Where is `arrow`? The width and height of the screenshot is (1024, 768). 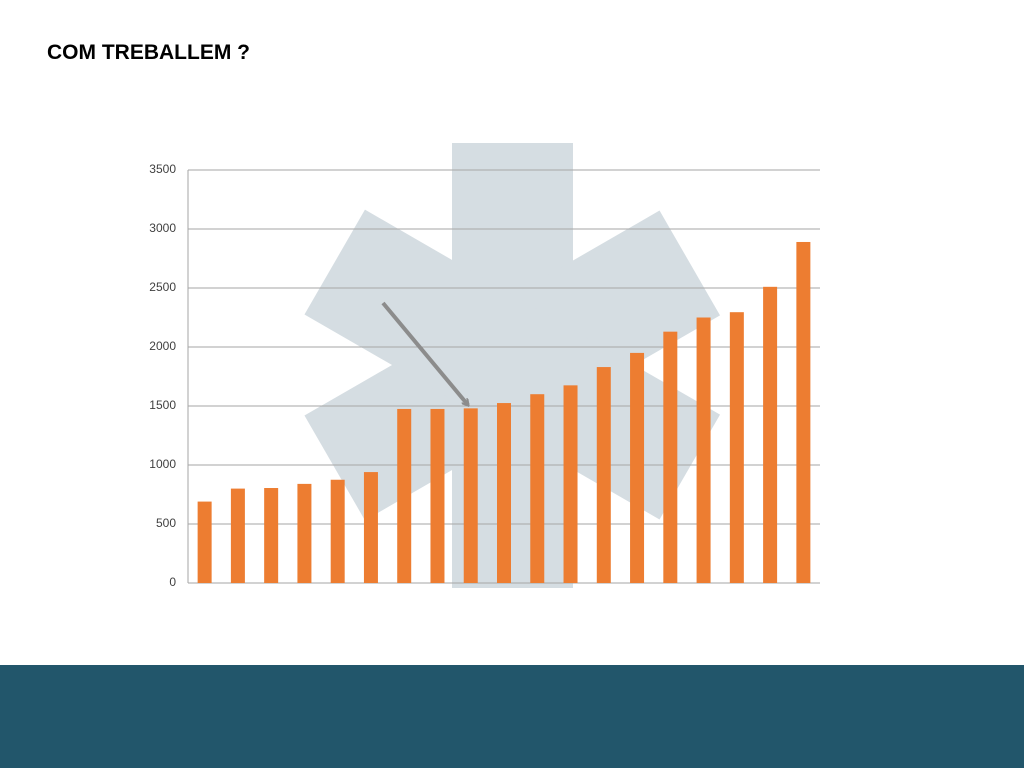 arrow is located at coordinates (424, 353).